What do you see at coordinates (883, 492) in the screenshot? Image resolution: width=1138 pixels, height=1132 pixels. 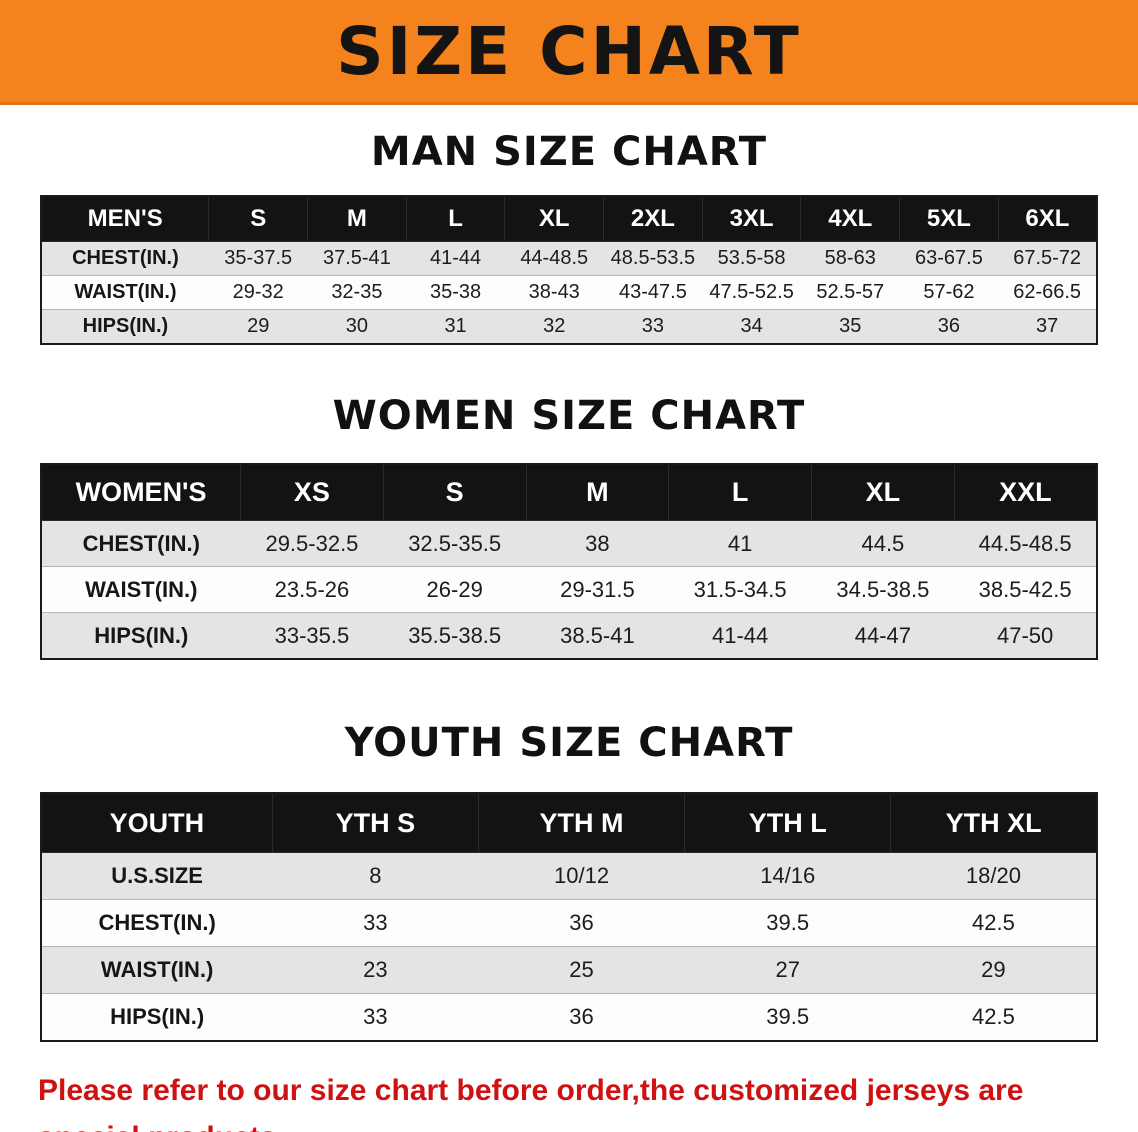 I see `size-column-header: XL` at bounding box center [883, 492].